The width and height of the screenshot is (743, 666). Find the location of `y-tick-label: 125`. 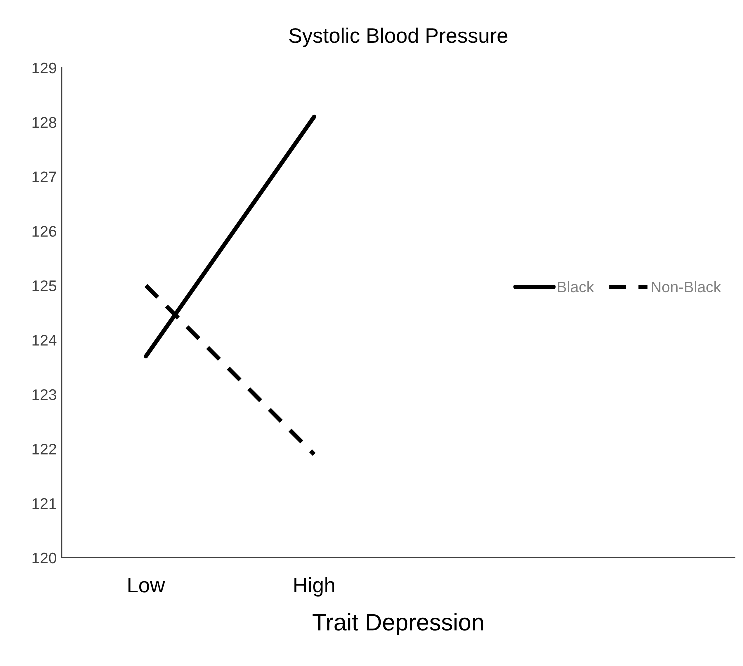

y-tick-label: 125 is located at coordinates (44, 286).